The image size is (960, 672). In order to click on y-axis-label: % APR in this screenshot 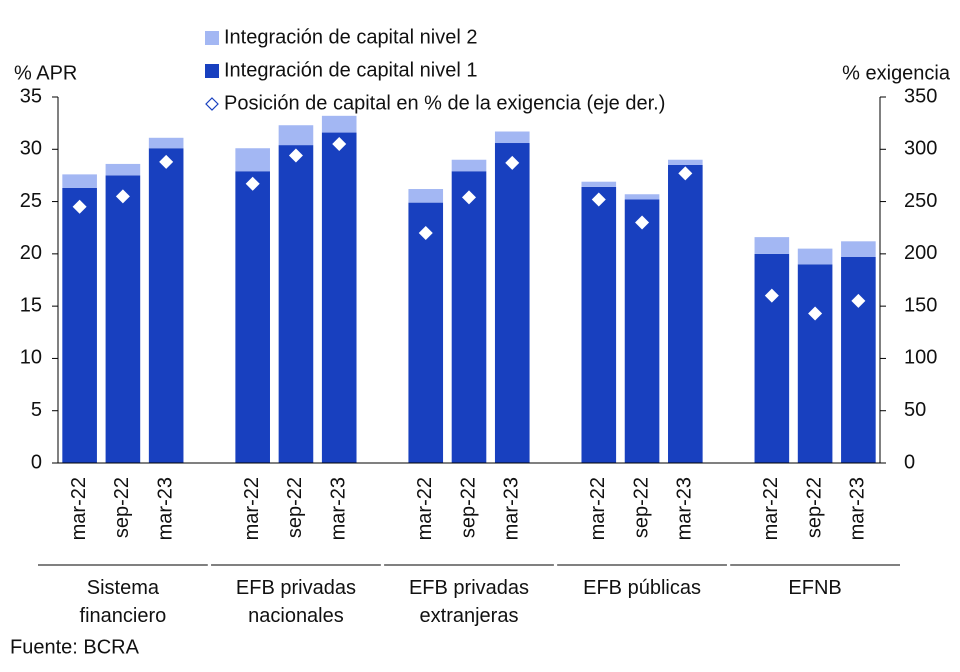, I will do `click(45, 73)`.